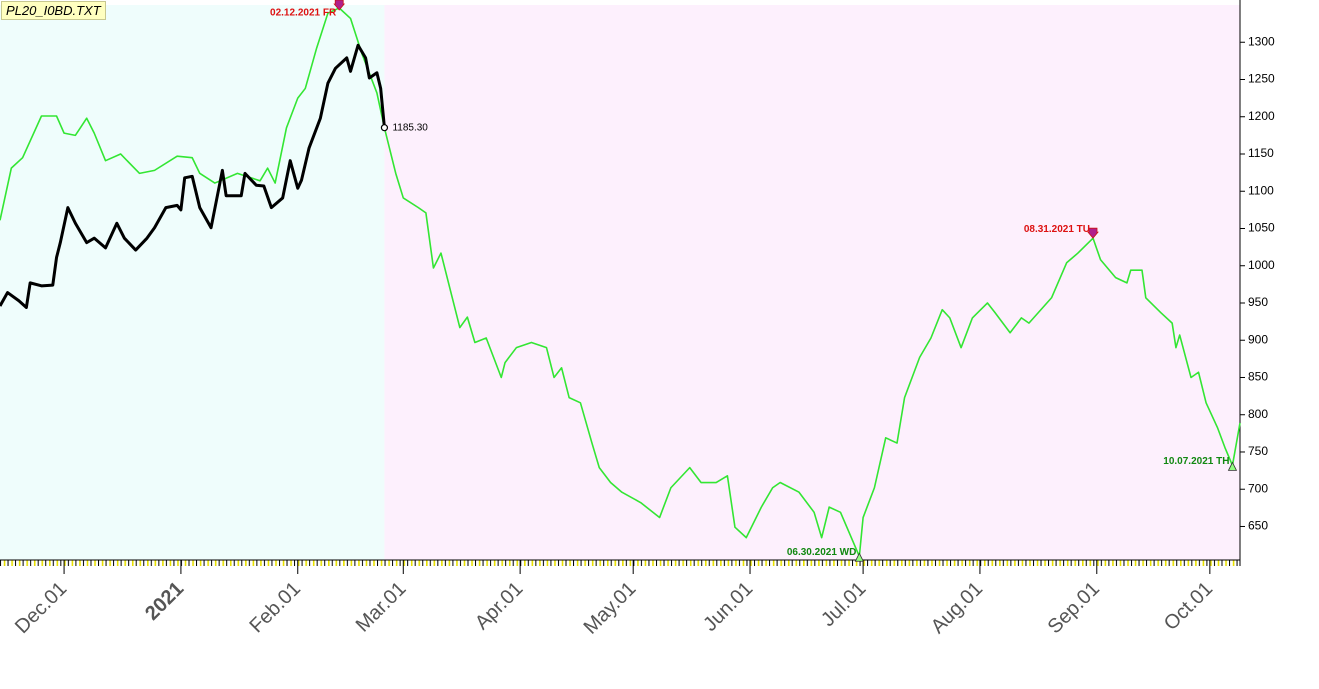 The height and width of the screenshot is (689, 1319). Describe the element at coordinates (1261, 153) in the screenshot. I see `y-tick-label: 1150` at that location.